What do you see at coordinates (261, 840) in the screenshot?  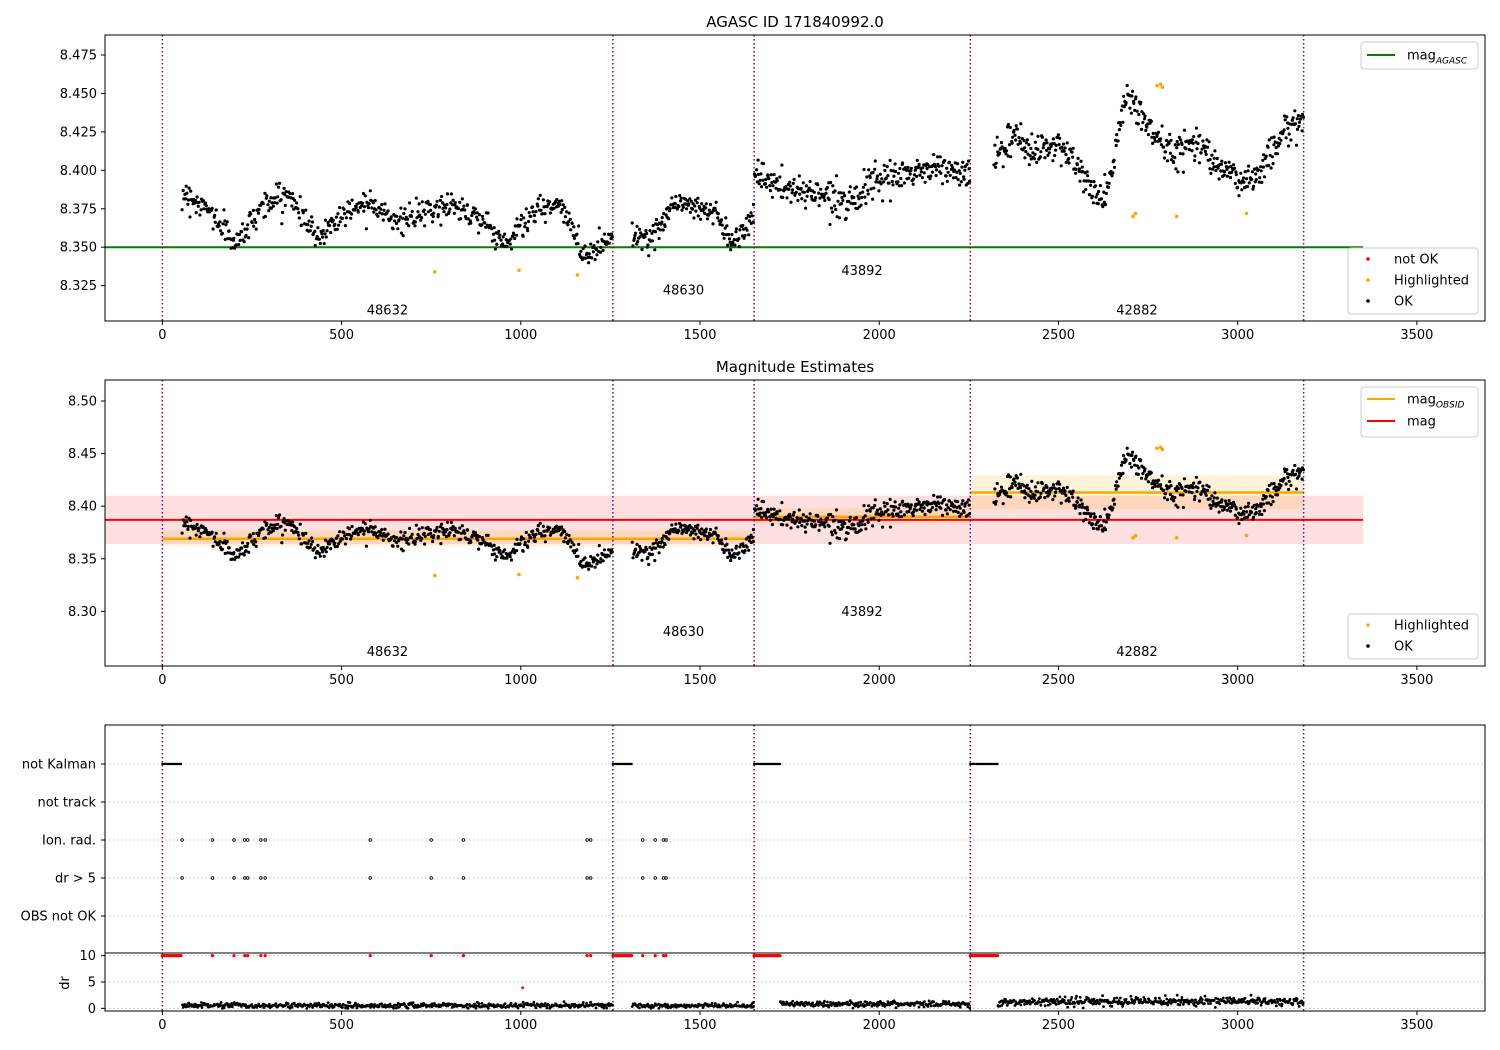 I see `flag-point-ion-rad` at bounding box center [261, 840].